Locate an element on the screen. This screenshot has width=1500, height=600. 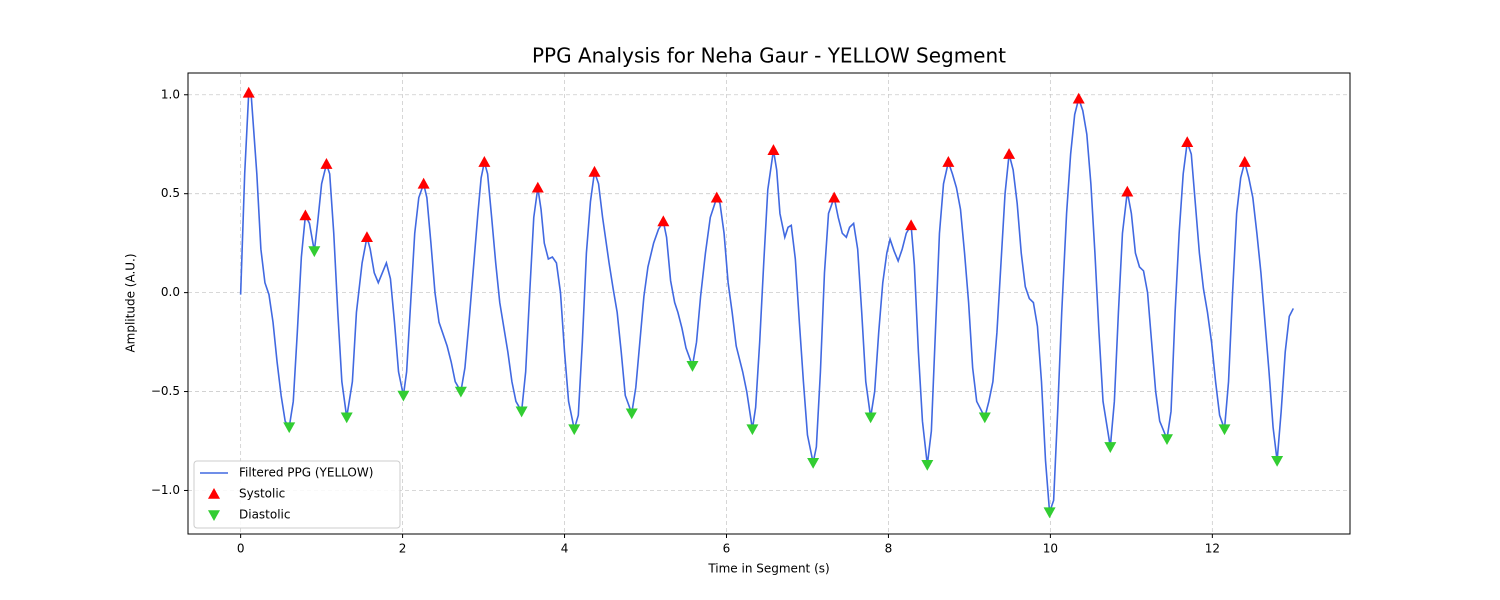
legend-label: Diastolic is located at coordinates (265, 515).